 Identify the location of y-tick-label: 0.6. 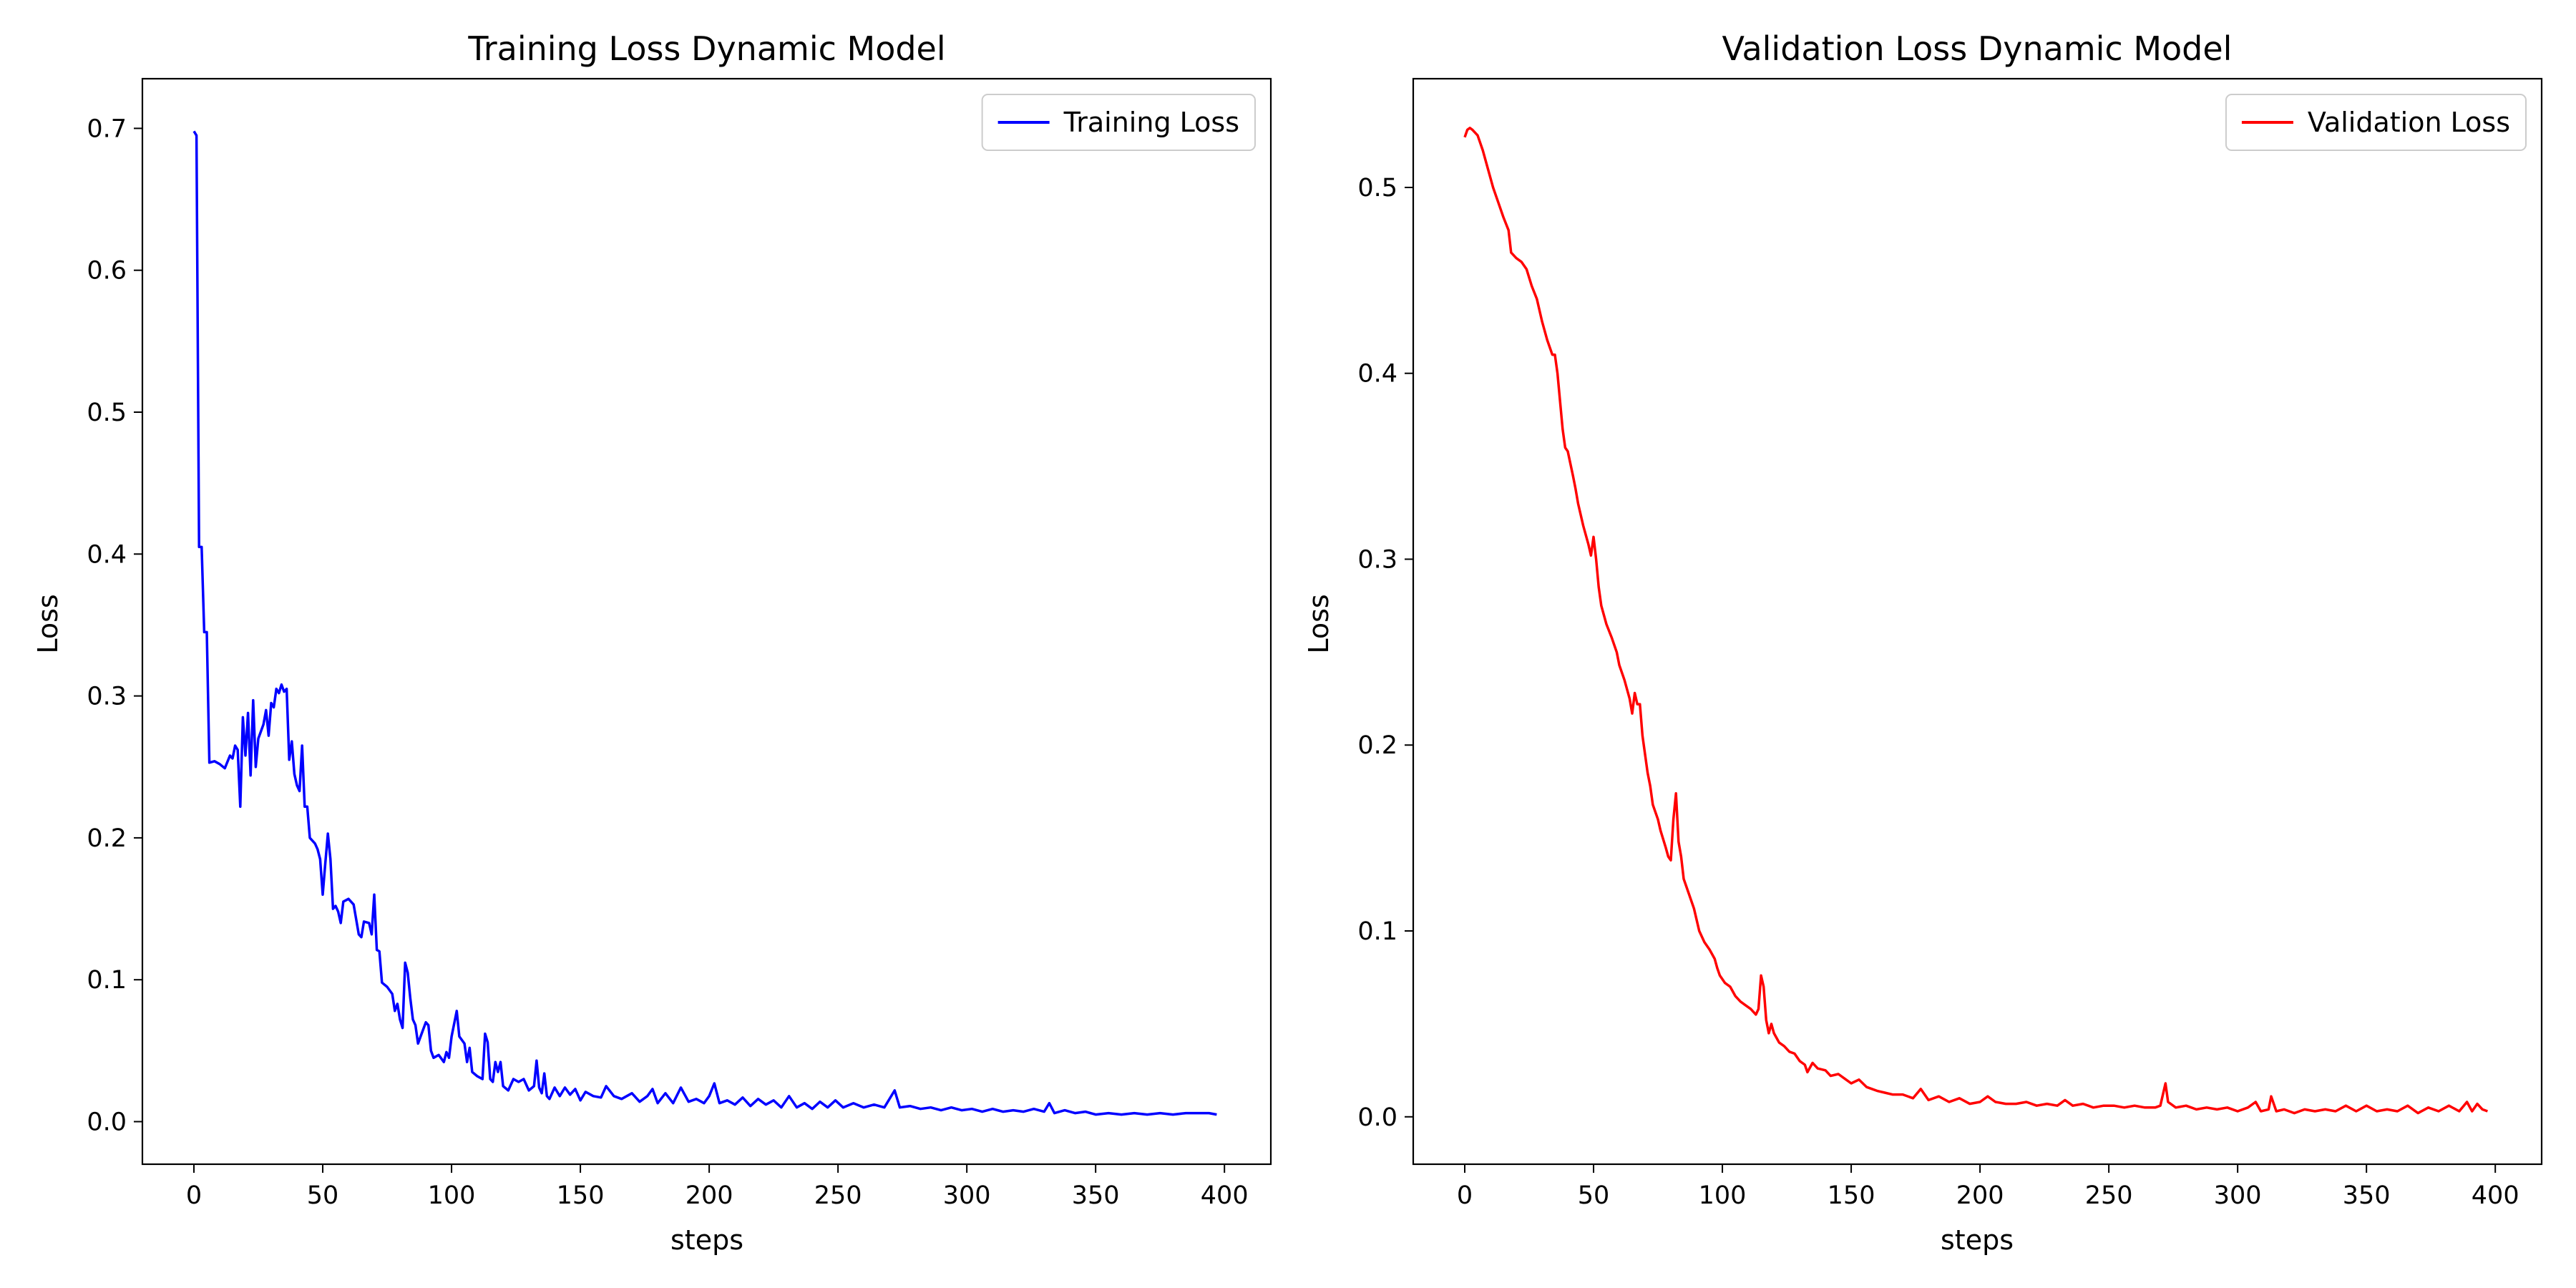
(107, 271).